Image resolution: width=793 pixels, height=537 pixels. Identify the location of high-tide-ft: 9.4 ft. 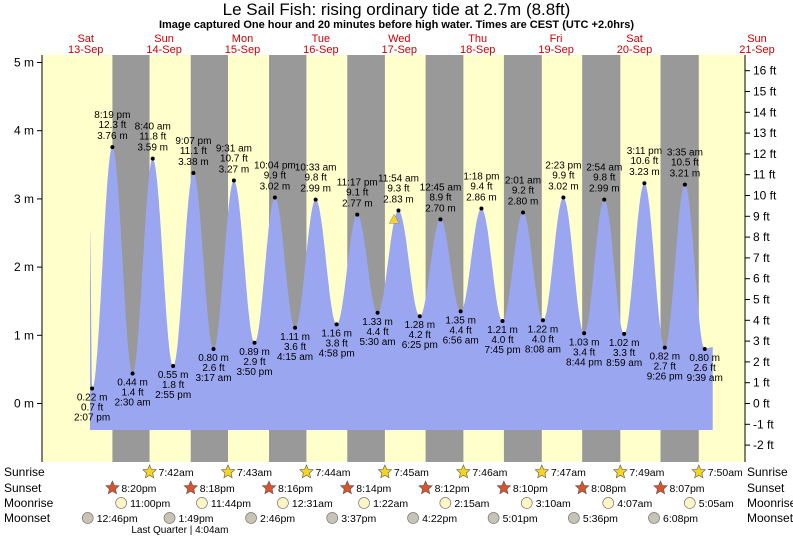
(481, 186).